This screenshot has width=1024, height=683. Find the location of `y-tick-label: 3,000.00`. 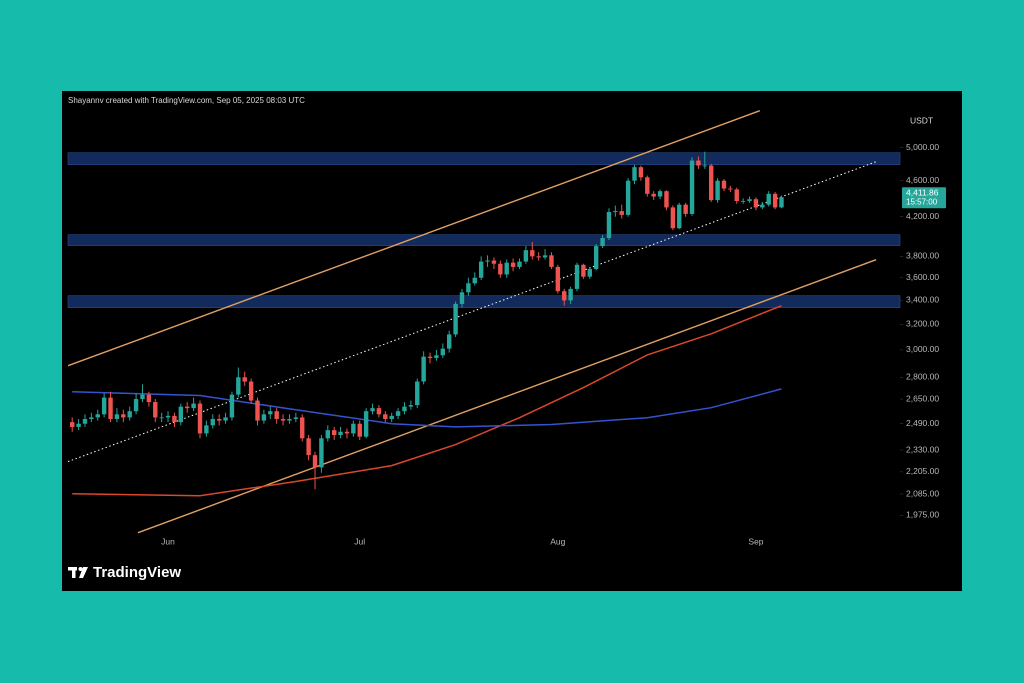

y-tick-label: 3,000.00 is located at coordinates (922, 349).